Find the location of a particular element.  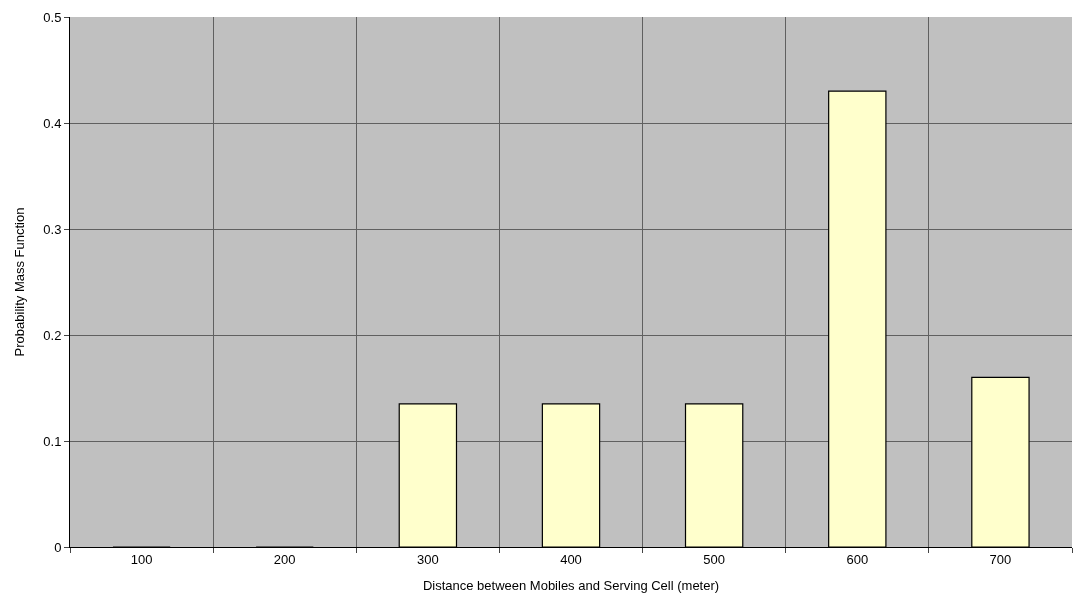

x-tick-label: 100 is located at coordinates (141, 559).